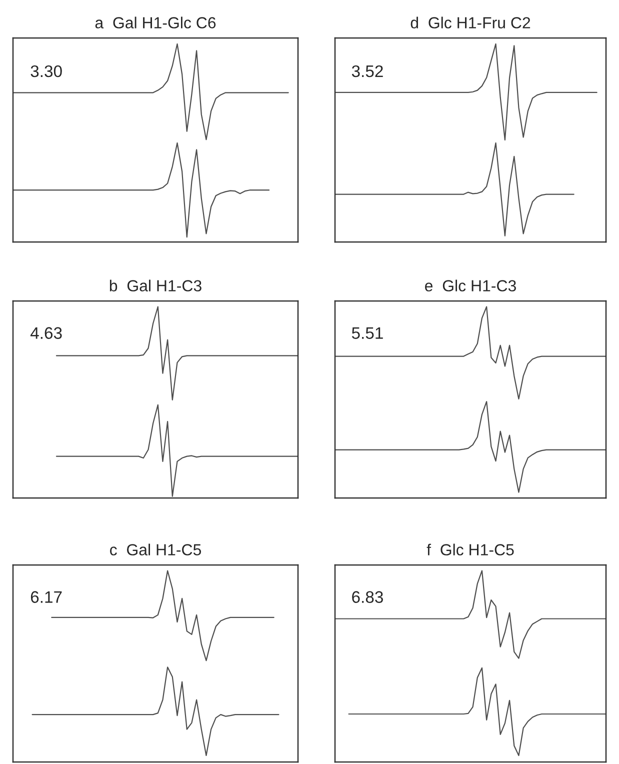 The width and height of the screenshot is (619, 764). What do you see at coordinates (470, 22) in the screenshot?
I see `chart-title: d Glc H1-Fru C2` at bounding box center [470, 22].